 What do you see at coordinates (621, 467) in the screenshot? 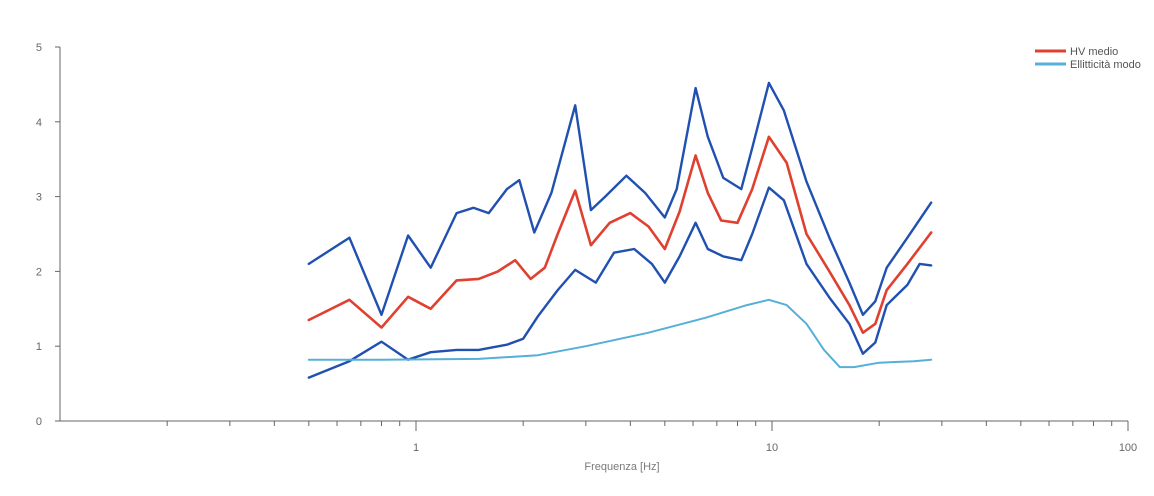
I see `x-axis-label: Frequenza [Hz]` at bounding box center [621, 467].